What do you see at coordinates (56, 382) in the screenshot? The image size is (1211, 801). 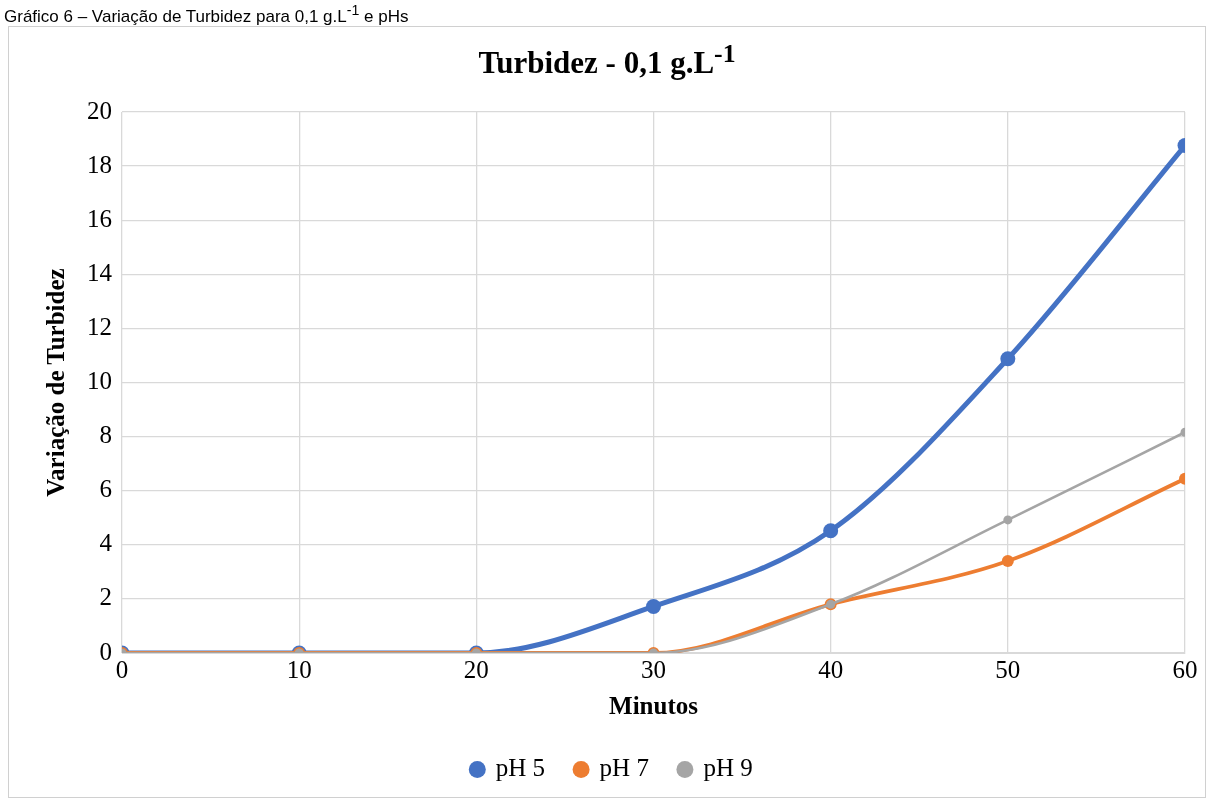 I see `y-axis-title: Variação de Turbidez` at bounding box center [56, 382].